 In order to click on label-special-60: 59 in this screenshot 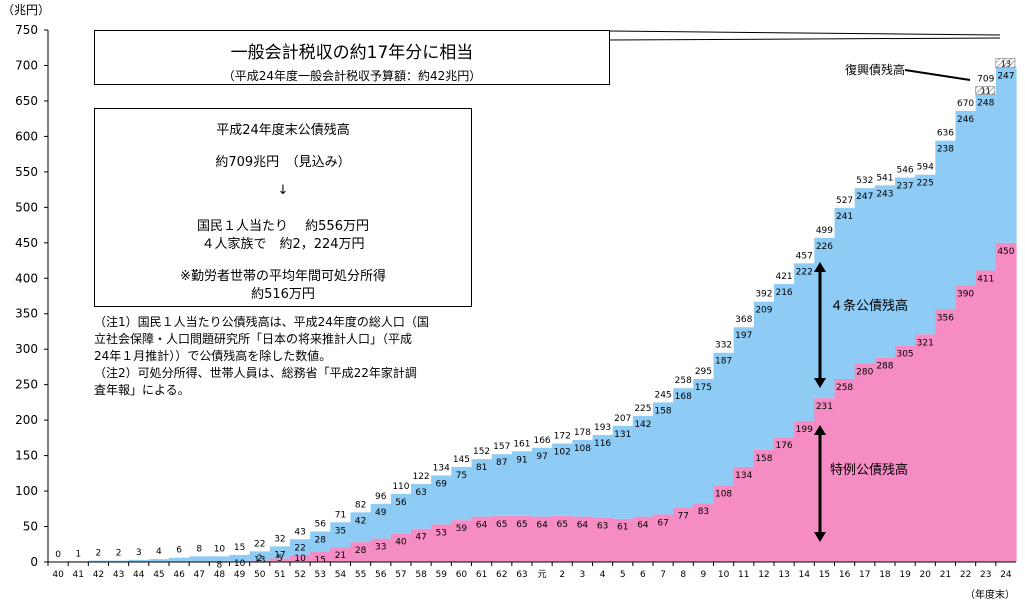, I will do `click(462, 529)`.